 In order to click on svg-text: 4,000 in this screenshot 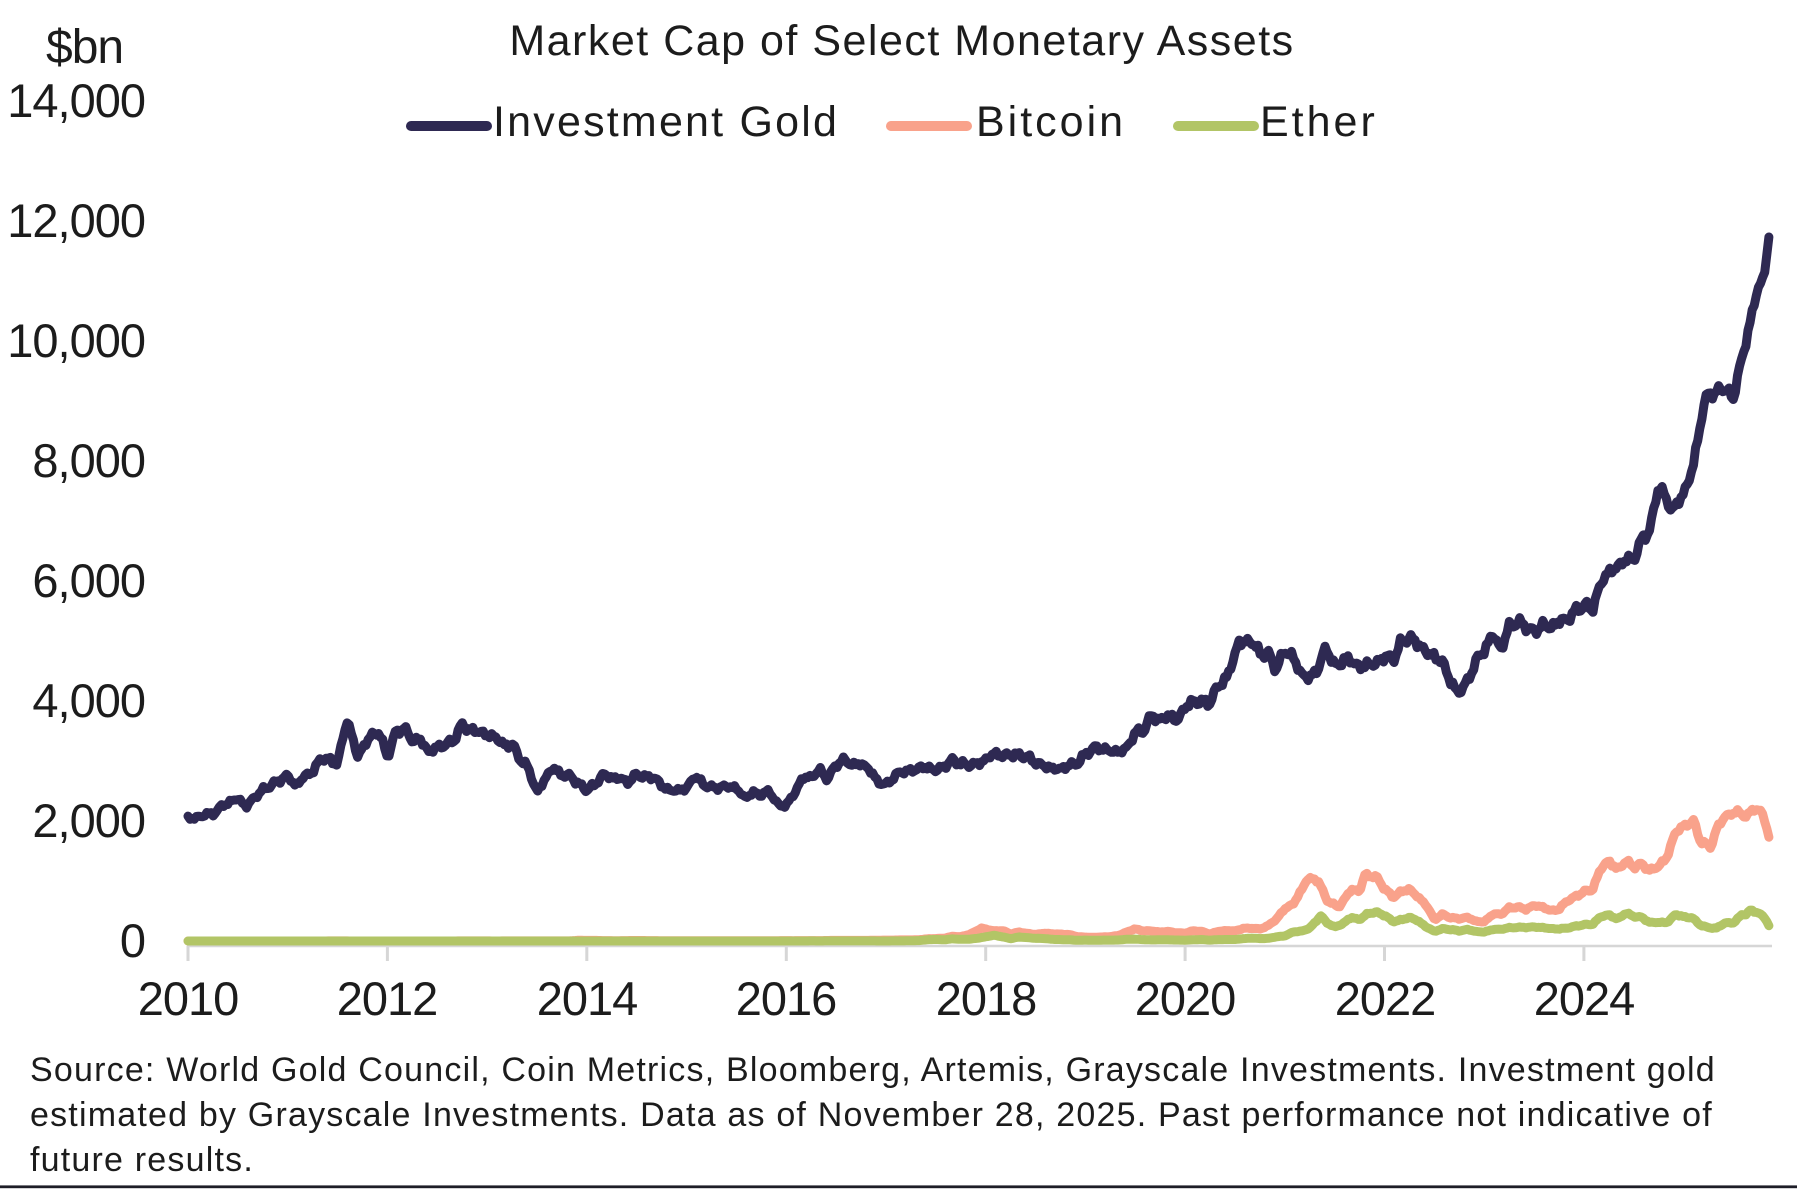, I will do `click(88, 700)`.